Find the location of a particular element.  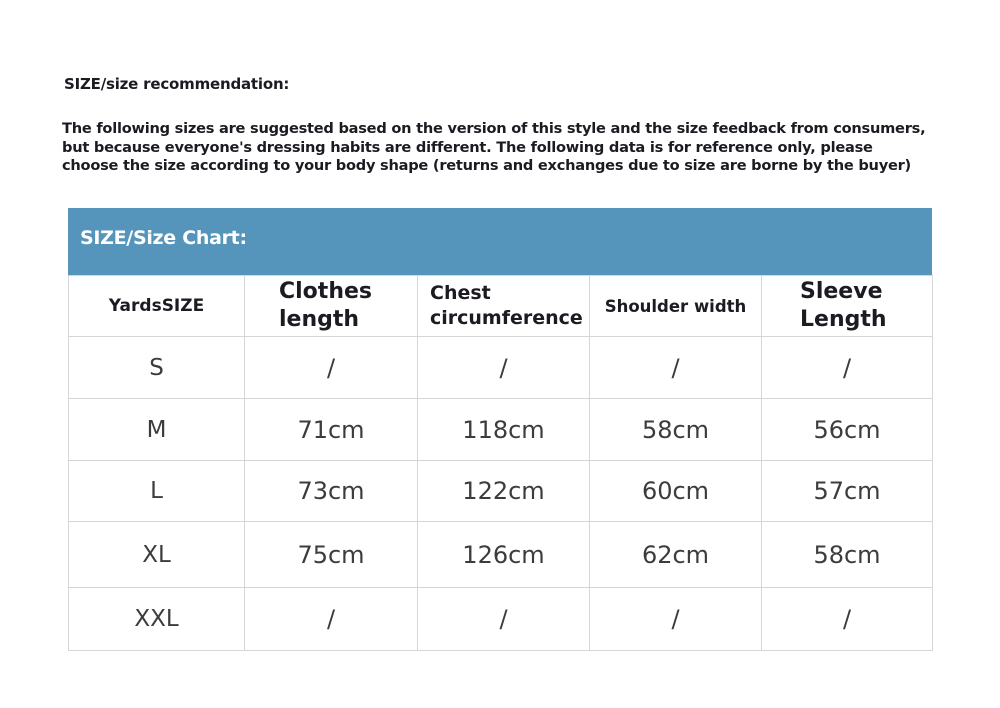

recommendation-title: SIZE/size recommendation: is located at coordinates (177, 84).